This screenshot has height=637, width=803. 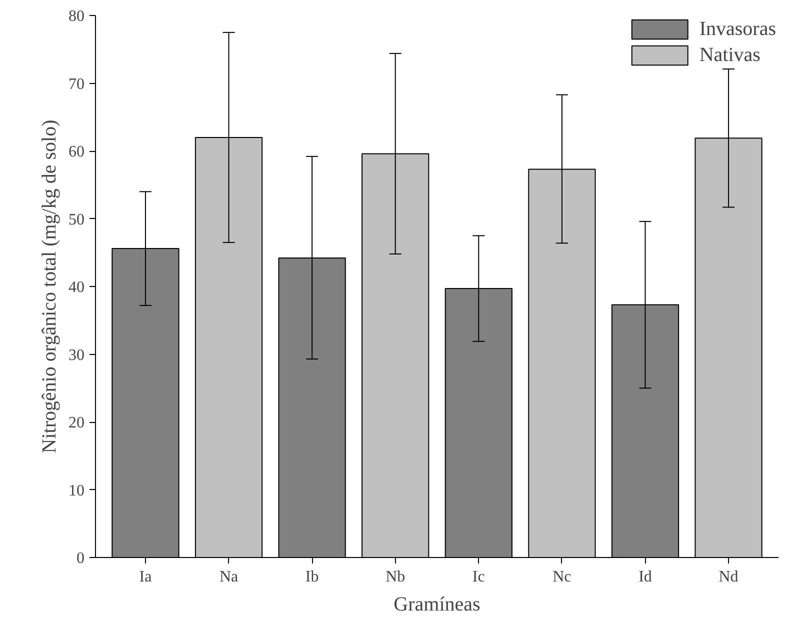 I want to click on x-tick-label: Na, so click(x=228, y=577).